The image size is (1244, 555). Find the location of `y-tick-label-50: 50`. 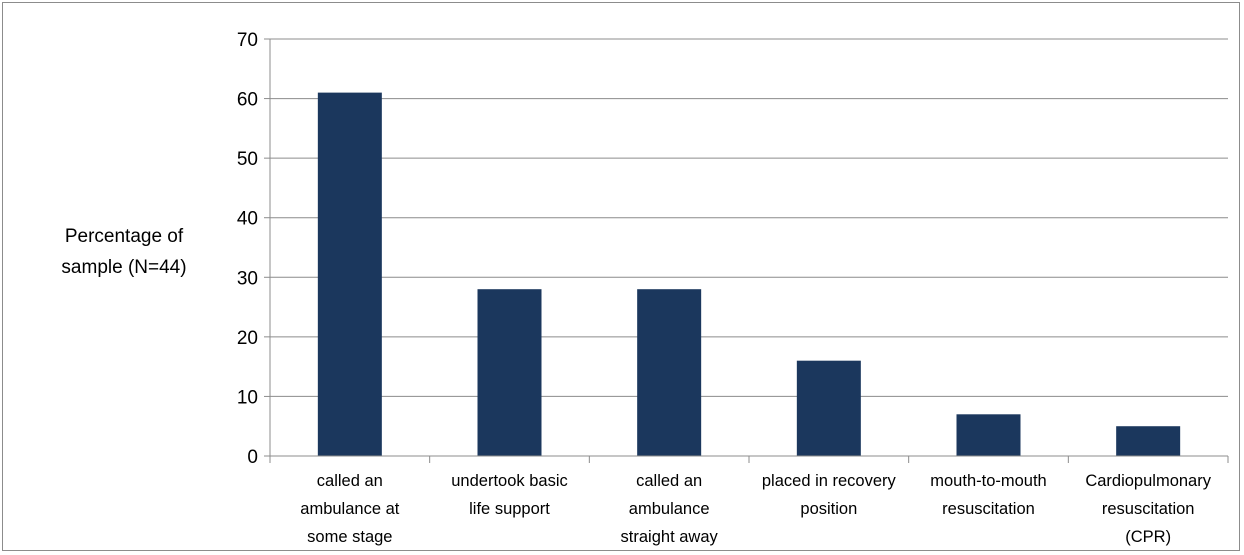

y-tick-label-50: 50 is located at coordinates (247, 159).